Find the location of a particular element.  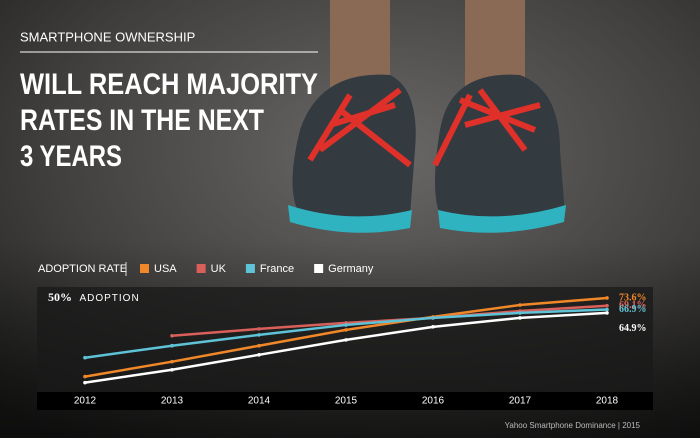

x-tick-label: 2013 is located at coordinates (172, 401).